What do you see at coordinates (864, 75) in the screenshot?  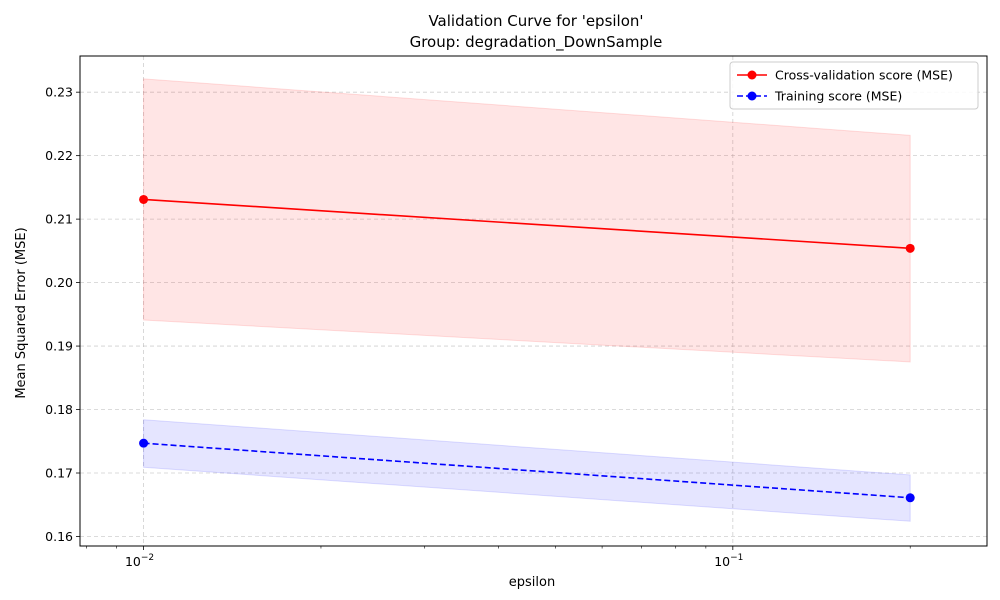 I see `legend-label-0: Cross-validation score (MSE)` at bounding box center [864, 75].